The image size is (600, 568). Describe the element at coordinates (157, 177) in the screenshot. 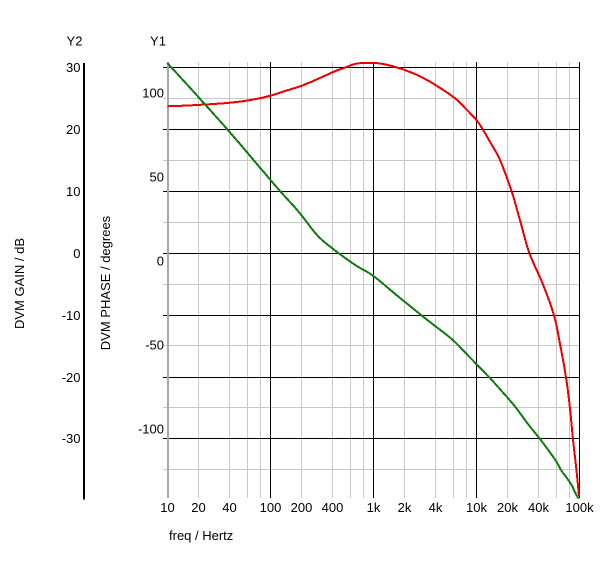

I see `svg-text: 50` at that location.